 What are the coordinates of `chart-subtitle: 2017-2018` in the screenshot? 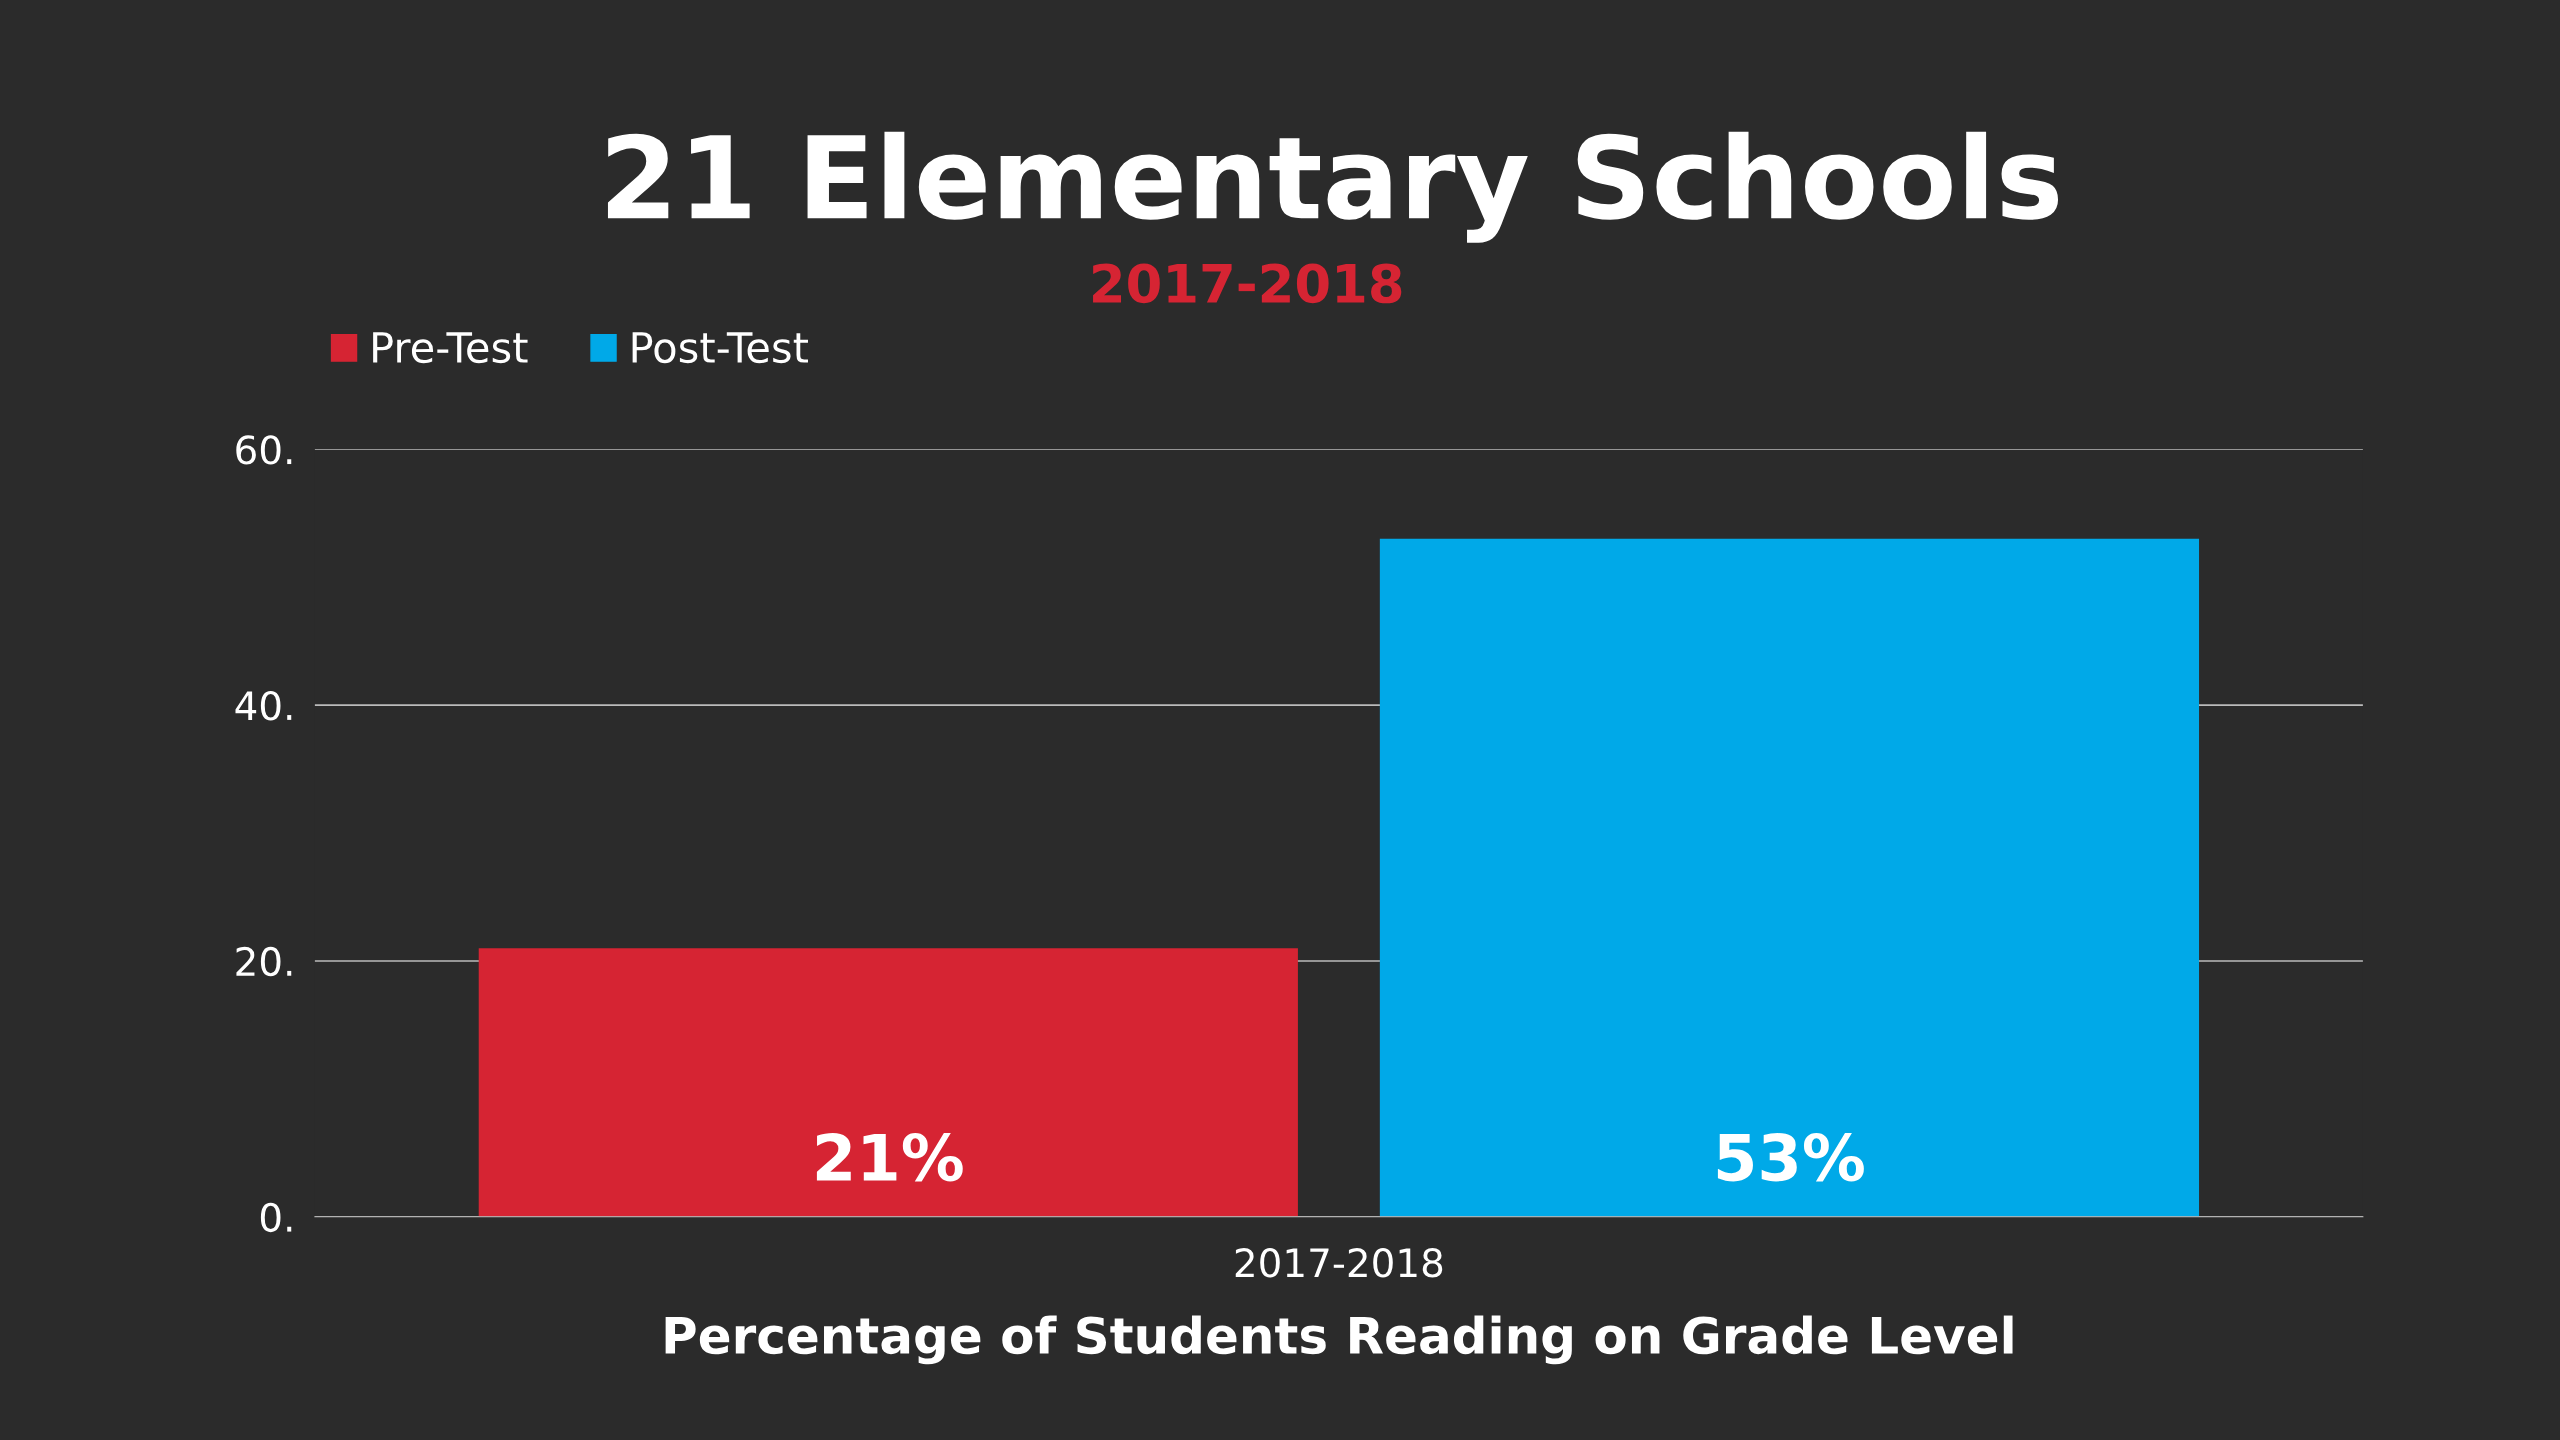 It's located at (1247, 283).